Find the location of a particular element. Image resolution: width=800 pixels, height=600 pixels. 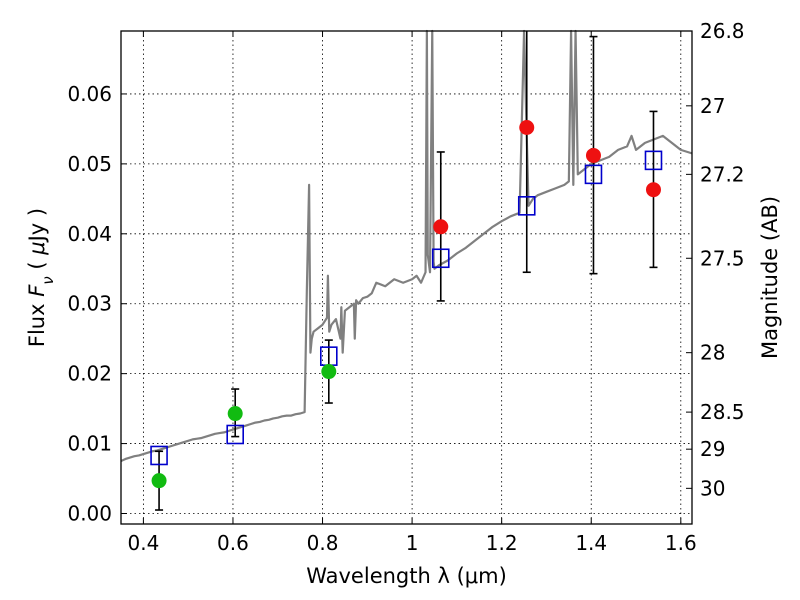

y-axis-title-part: F is located at coordinates (37, 290).